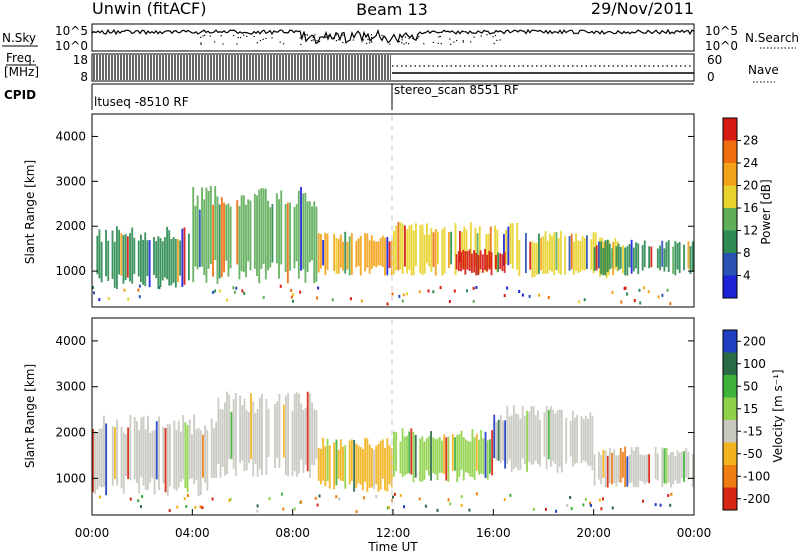  What do you see at coordinates (456, 90) in the screenshot?
I see `cpid-segment-2: stereo_scan 8551 RF` at bounding box center [456, 90].